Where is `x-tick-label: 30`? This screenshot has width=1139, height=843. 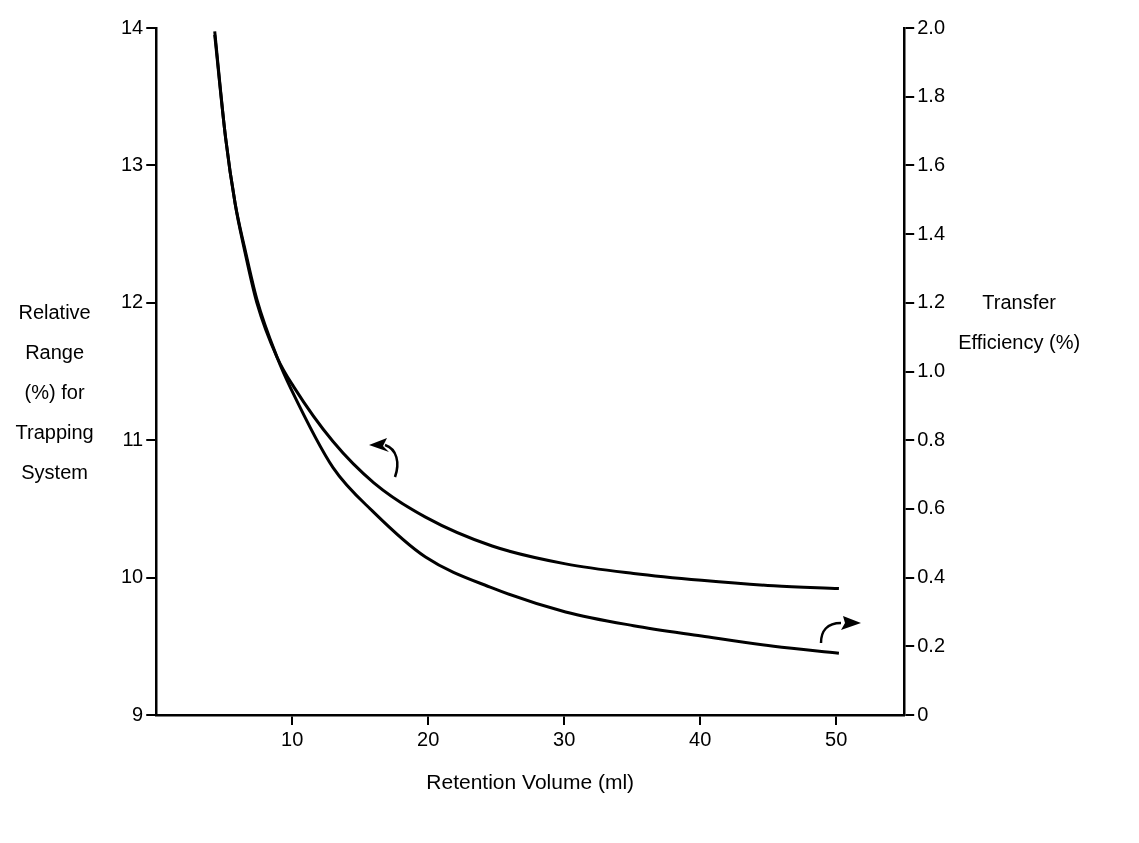
x-tick-label: 30 is located at coordinates (564, 738).